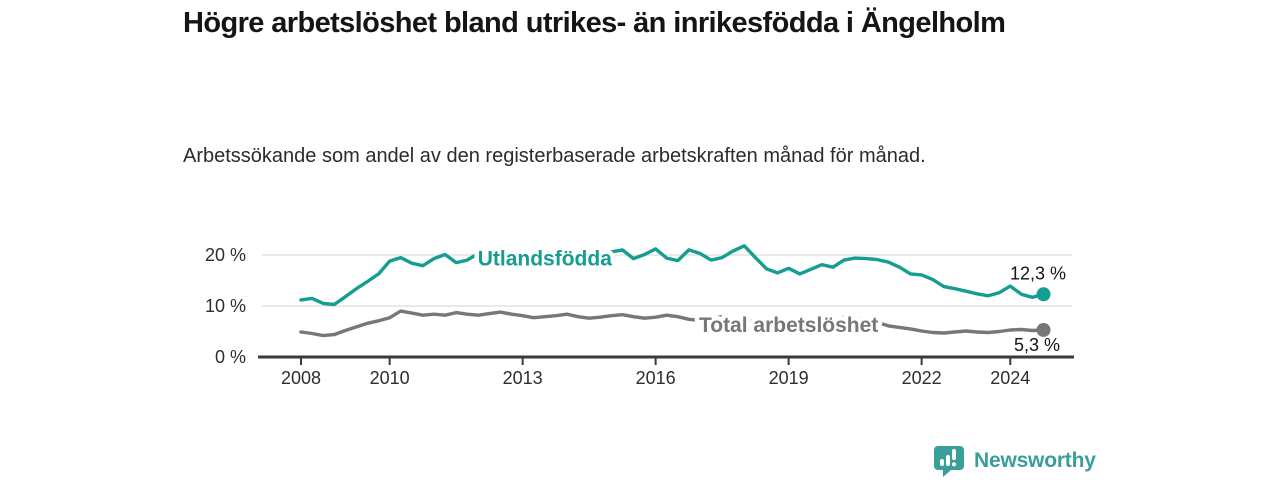 The height and width of the screenshot is (480, 1280). What do you see at coordinates (672, 275) in the screenshot?
I see `series-line-utlandsfodda` at bounding box center [672, 275].